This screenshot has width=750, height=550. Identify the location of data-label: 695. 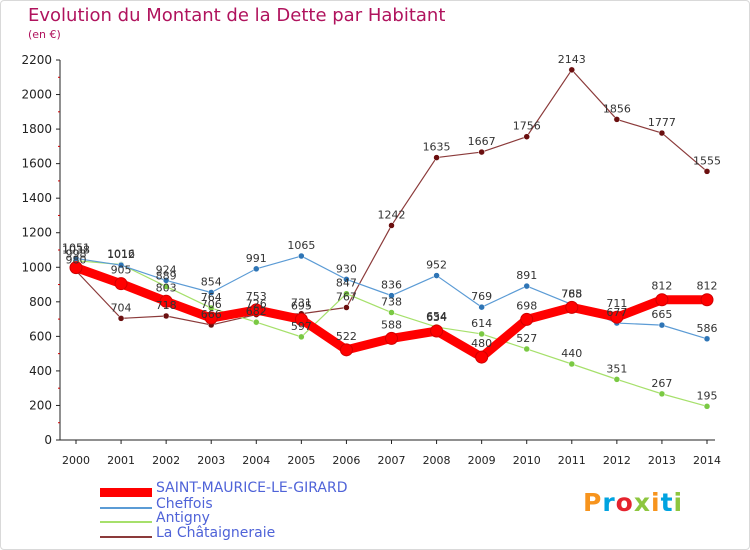
(301, 305).